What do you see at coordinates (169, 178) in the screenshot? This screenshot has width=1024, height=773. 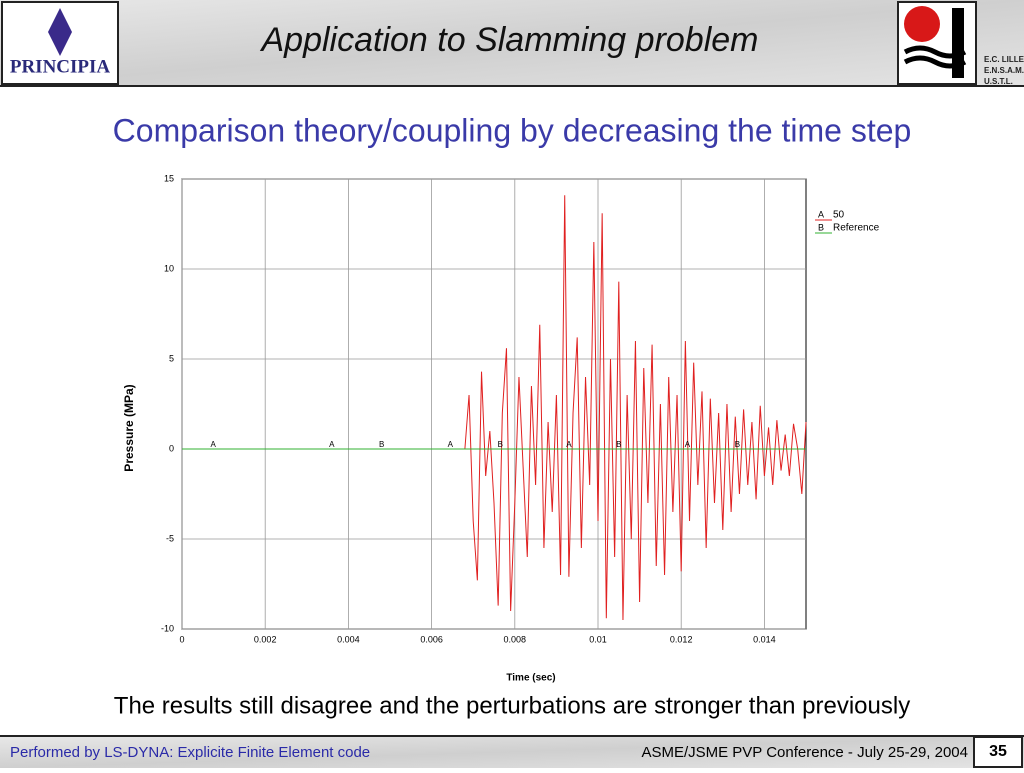 I see `y-tick-label: 15` at bounding box center [169, 178].